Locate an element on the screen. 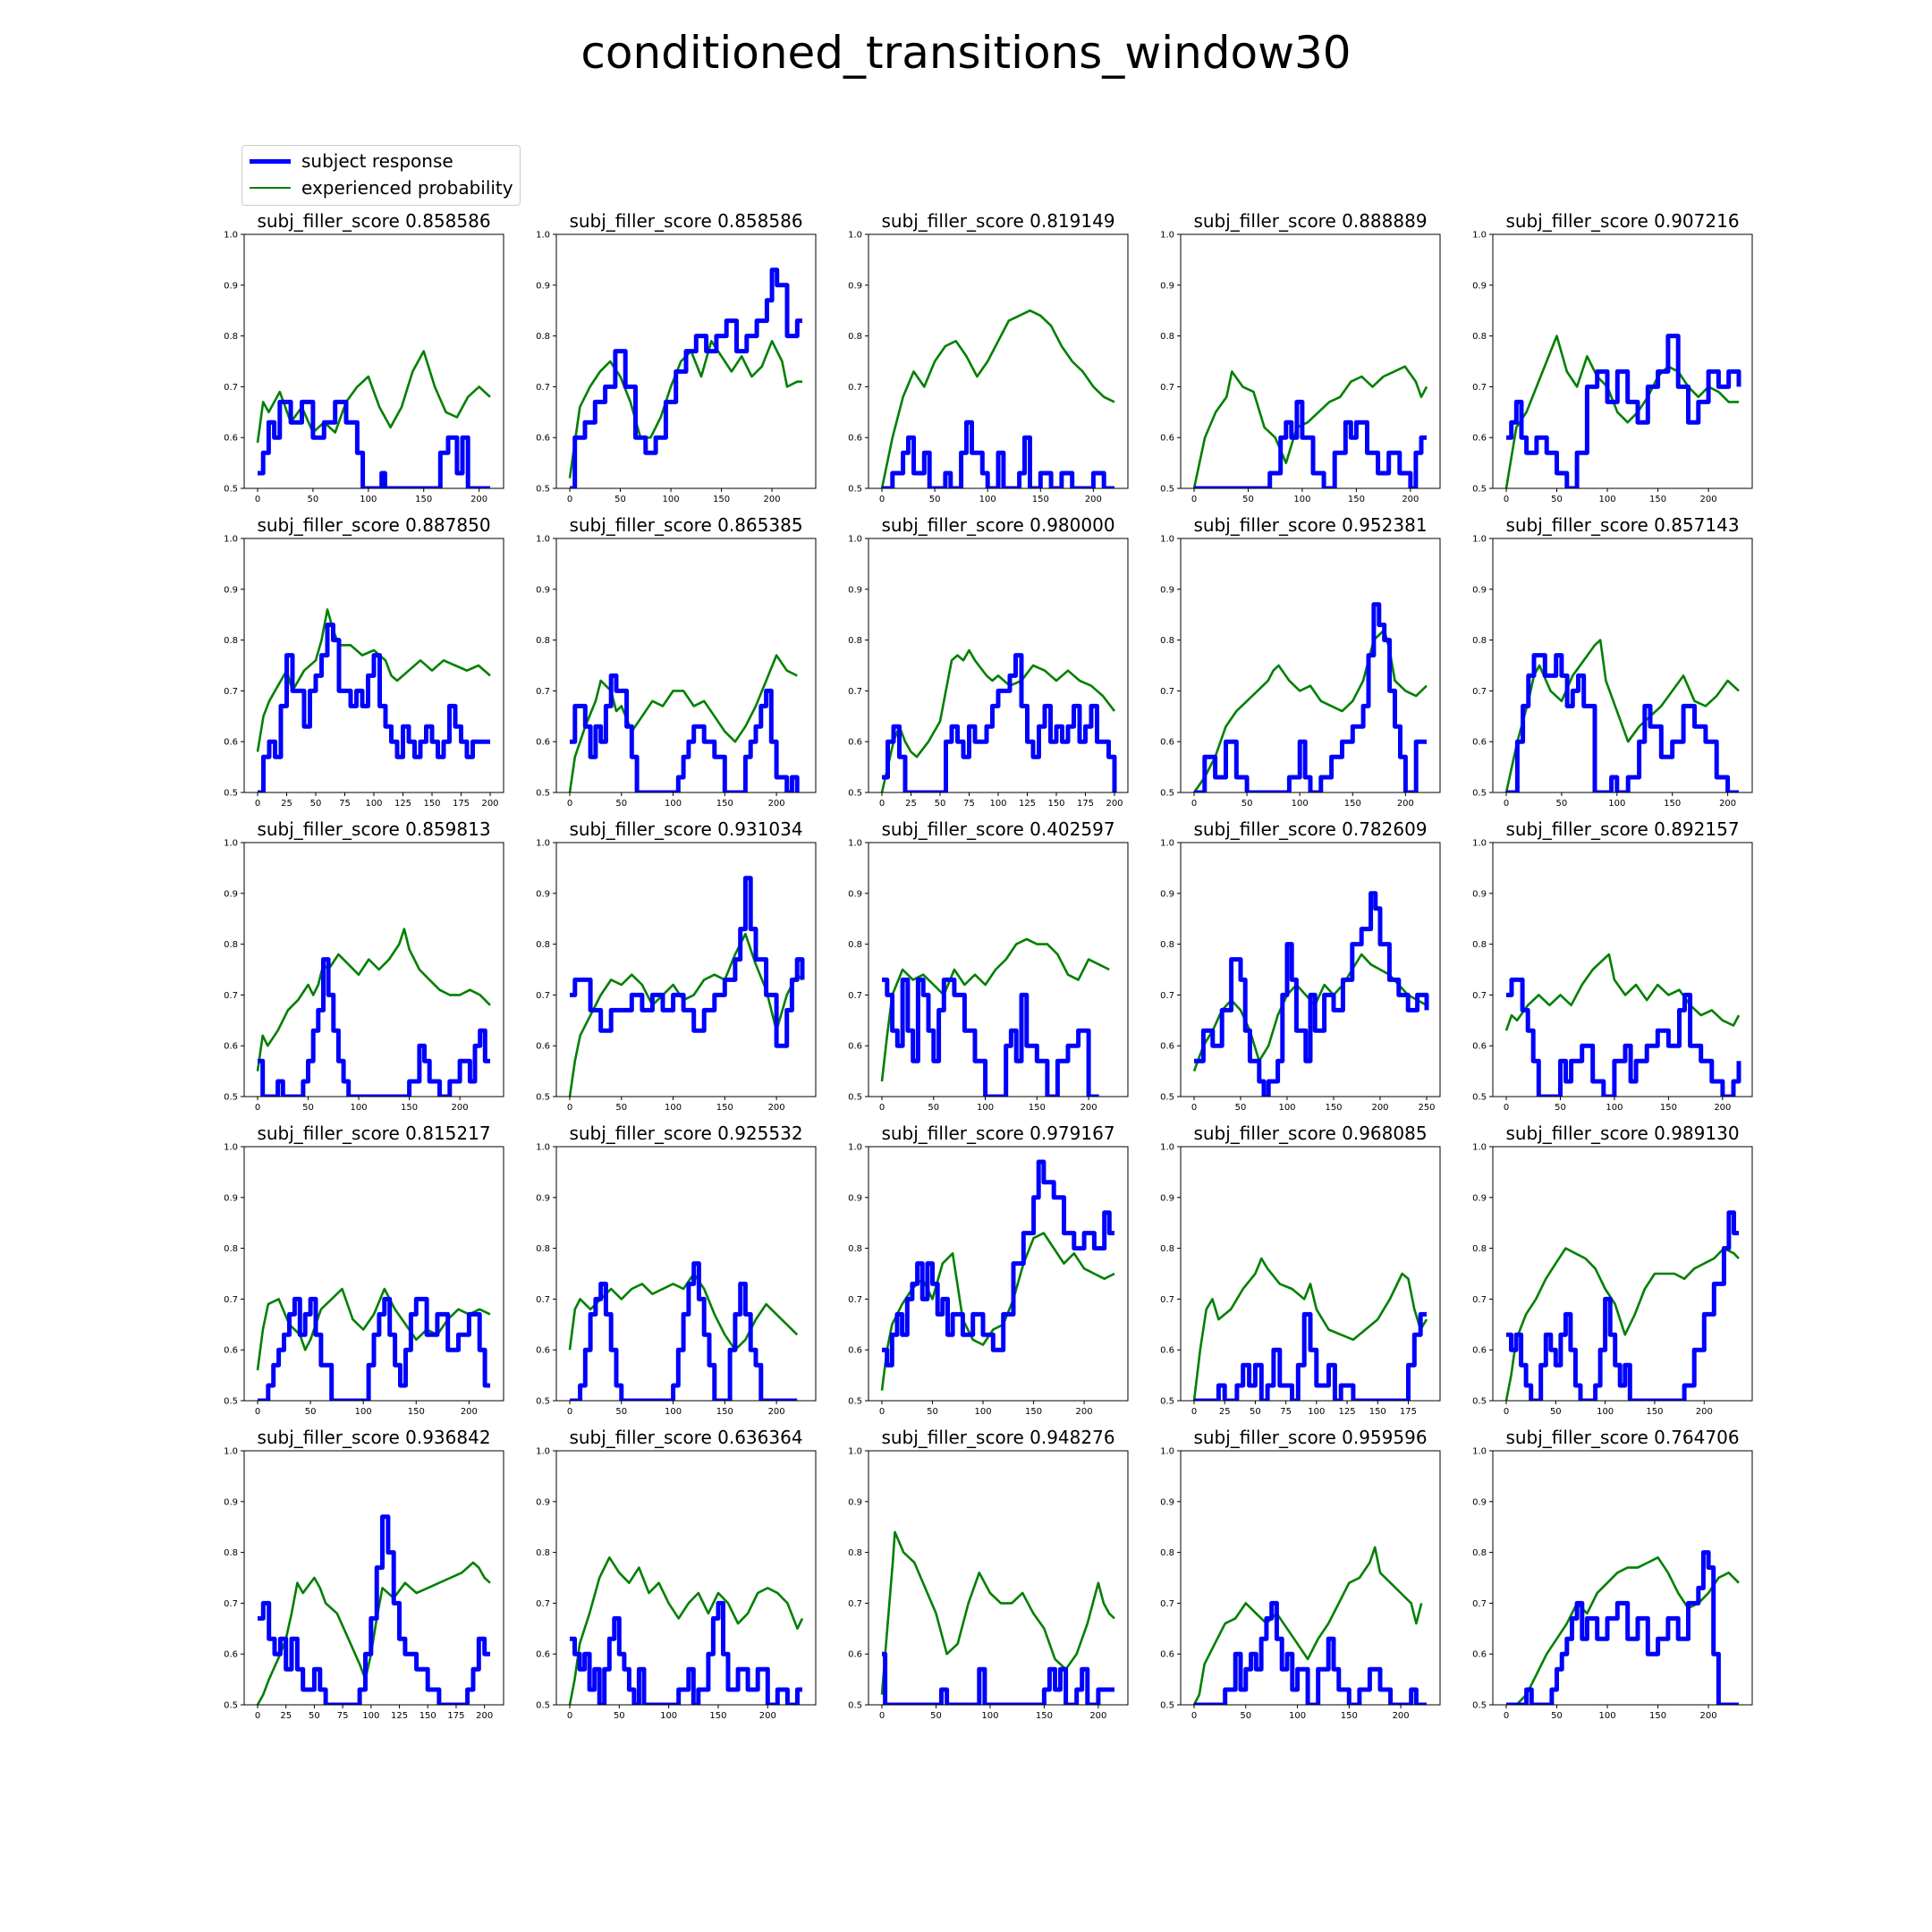 The width and height of the screenshot is (1932, 1932). x-tick-label: 175 is located at coordinates (461, 804).